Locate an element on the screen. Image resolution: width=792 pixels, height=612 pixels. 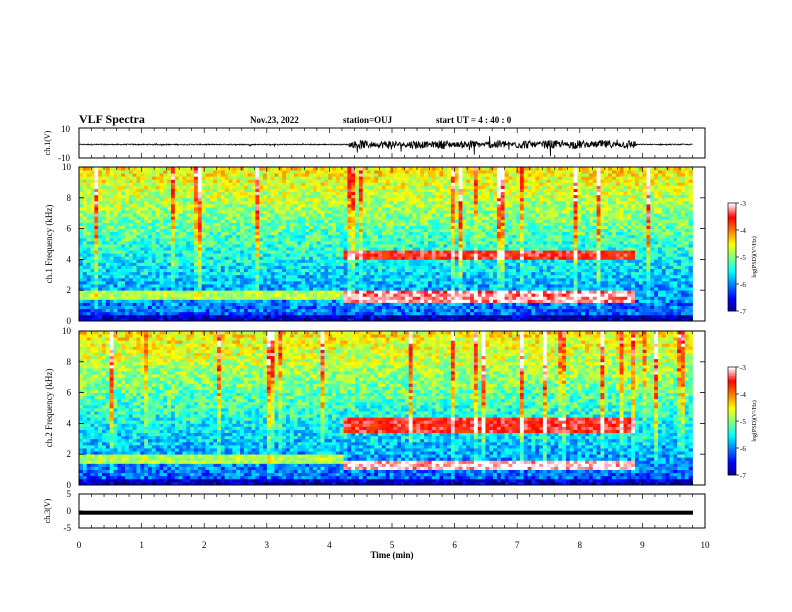
ch1-waveform-panel: 10 -10 ch.1(V) is located at coordinates (374, 143).